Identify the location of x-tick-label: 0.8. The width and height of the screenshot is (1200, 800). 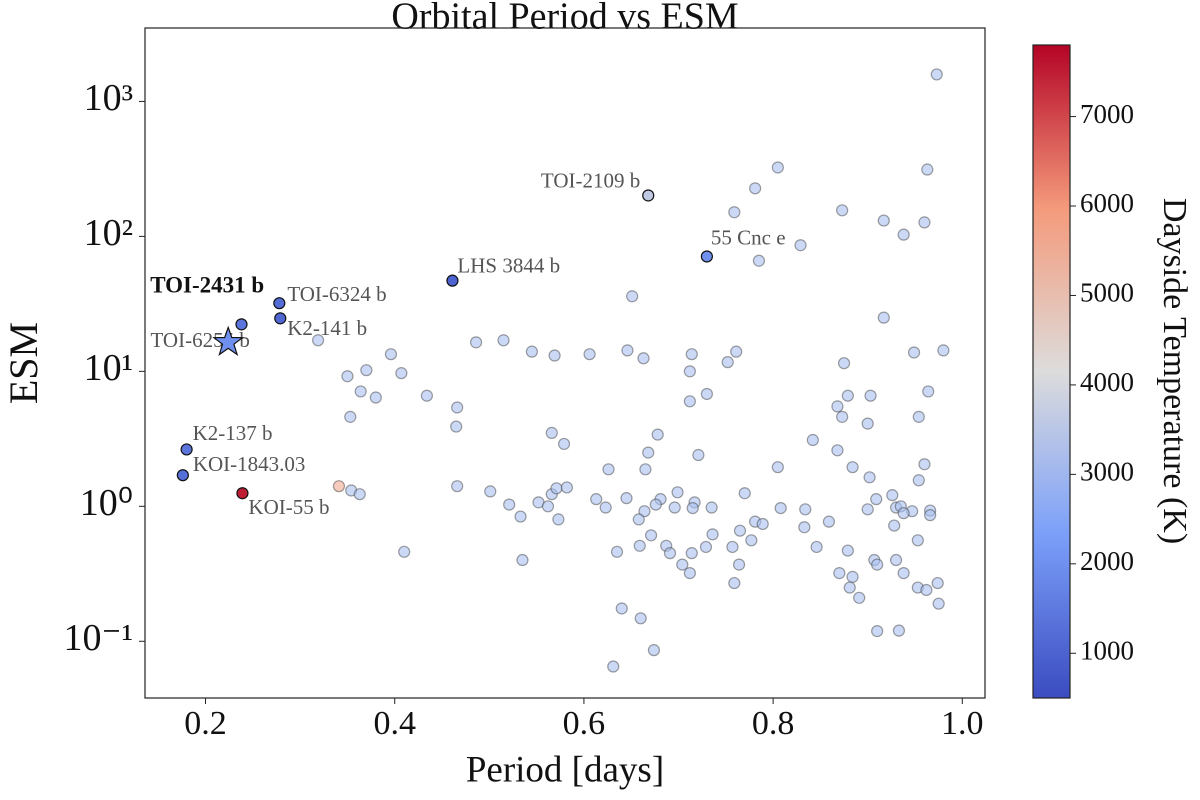
(773, 723).